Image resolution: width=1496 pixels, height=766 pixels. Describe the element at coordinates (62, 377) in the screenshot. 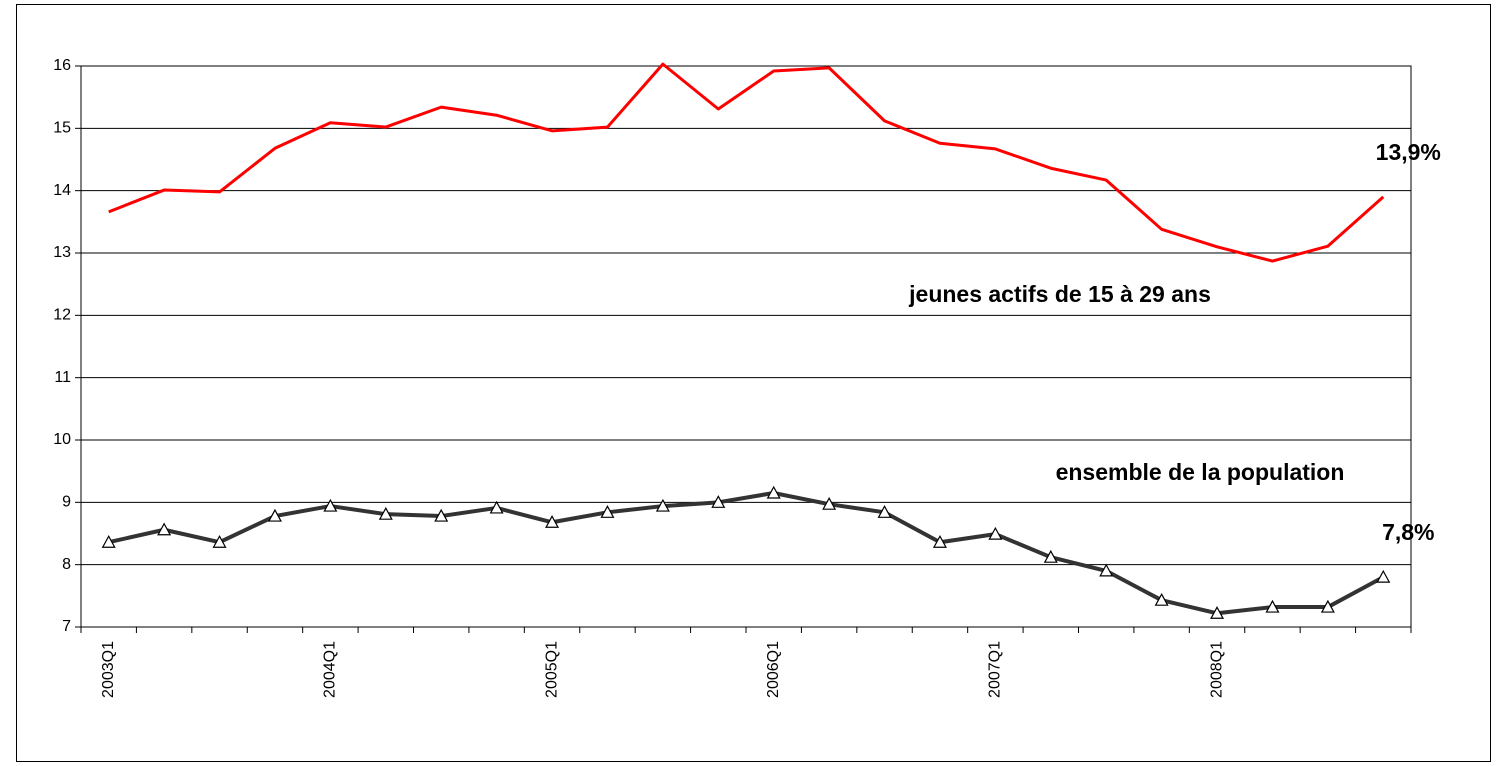

I see `y-tick-label: 11` at that location.